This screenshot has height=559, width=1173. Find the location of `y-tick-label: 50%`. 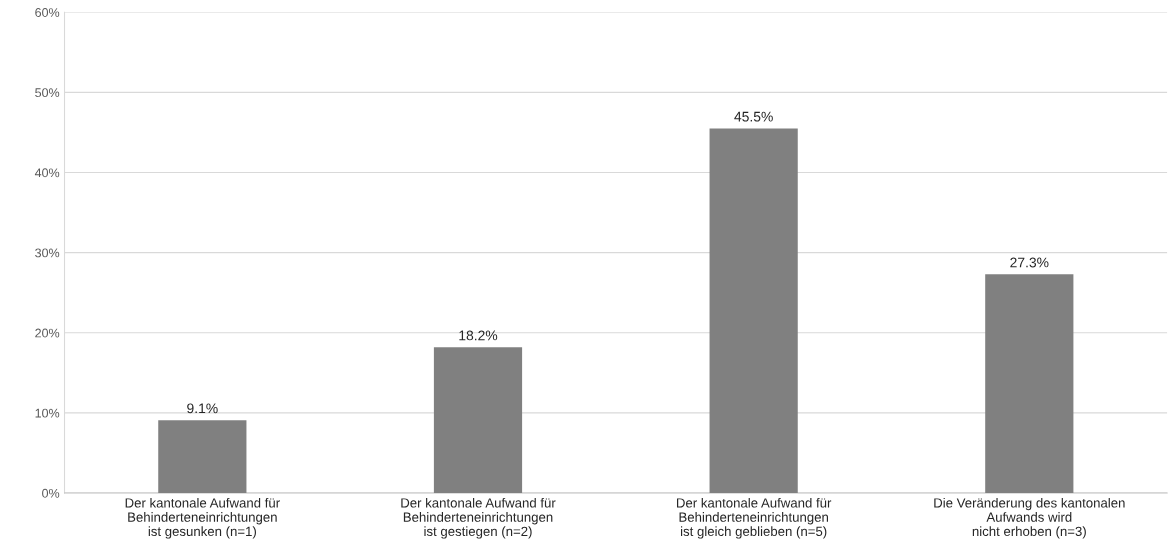

y-tick-label: 50% is located at coordinates (47, 93).